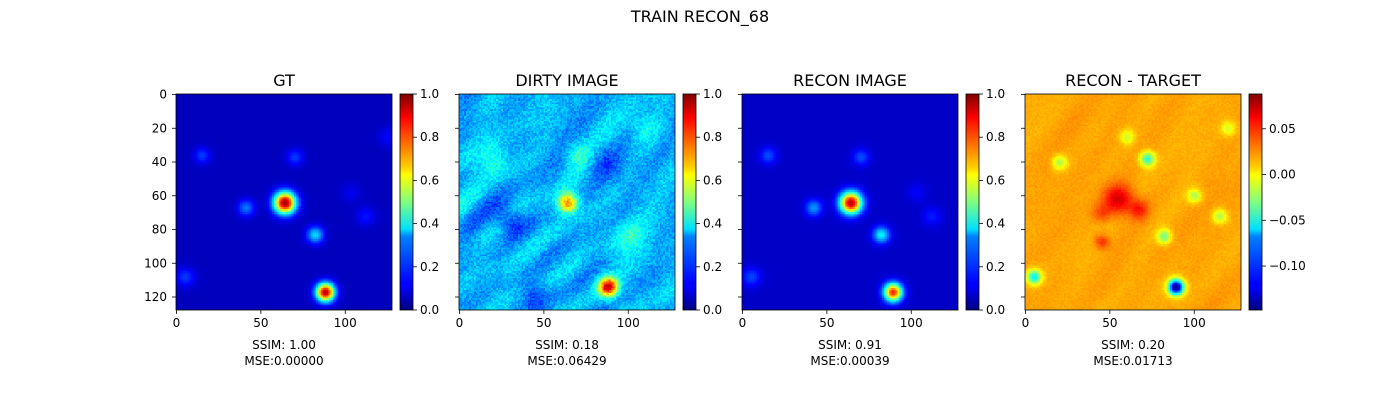 The image size is (1400, 400). What do you see at coordinates (155, 297) in the screenshot?
I see `y-tick-label: 120` at bounding box center [155, 297].